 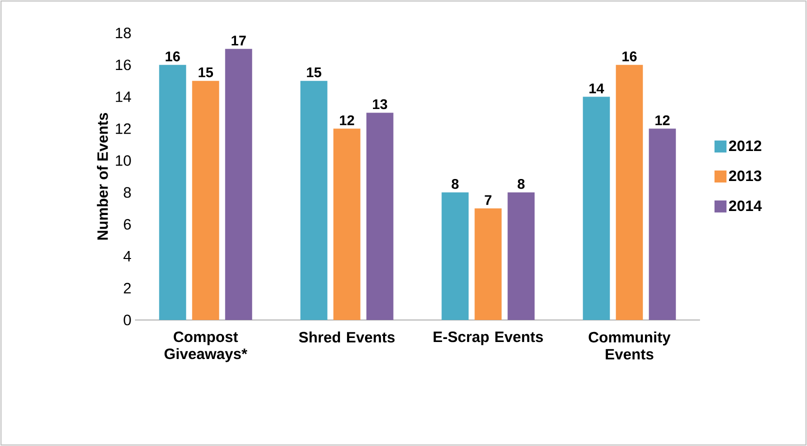 What do you see at coordinates (745, 146) in the screenshot?
I see `legend-label: 2012` at bounding box center [745, 146].